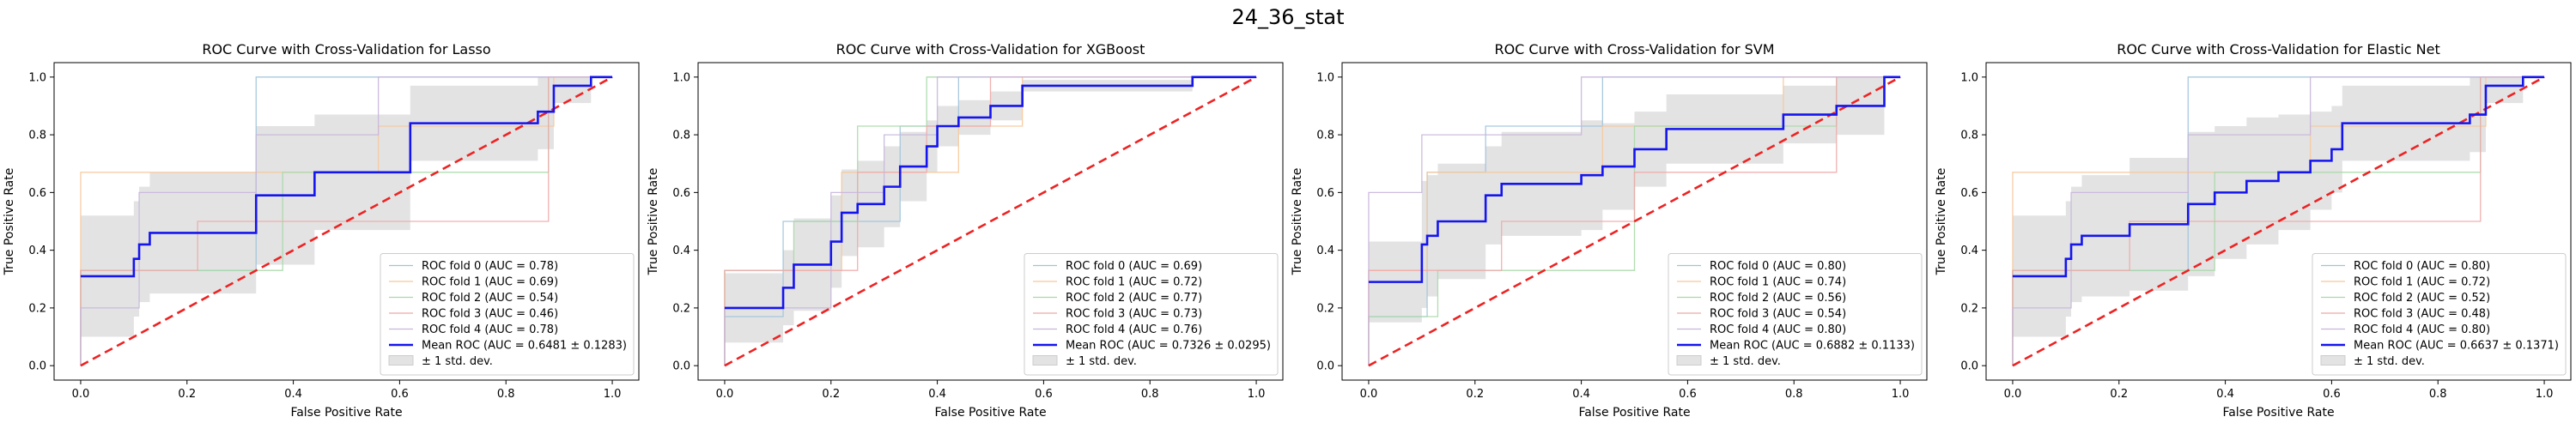 This screenshot has height=429, width=2576. What do you see at coordinates (1134, 266) in the screenshot?
I see `legend-fold-0-label: ROC fold 0 (AUC = 0.69)` at bounding box center [1134, 266].